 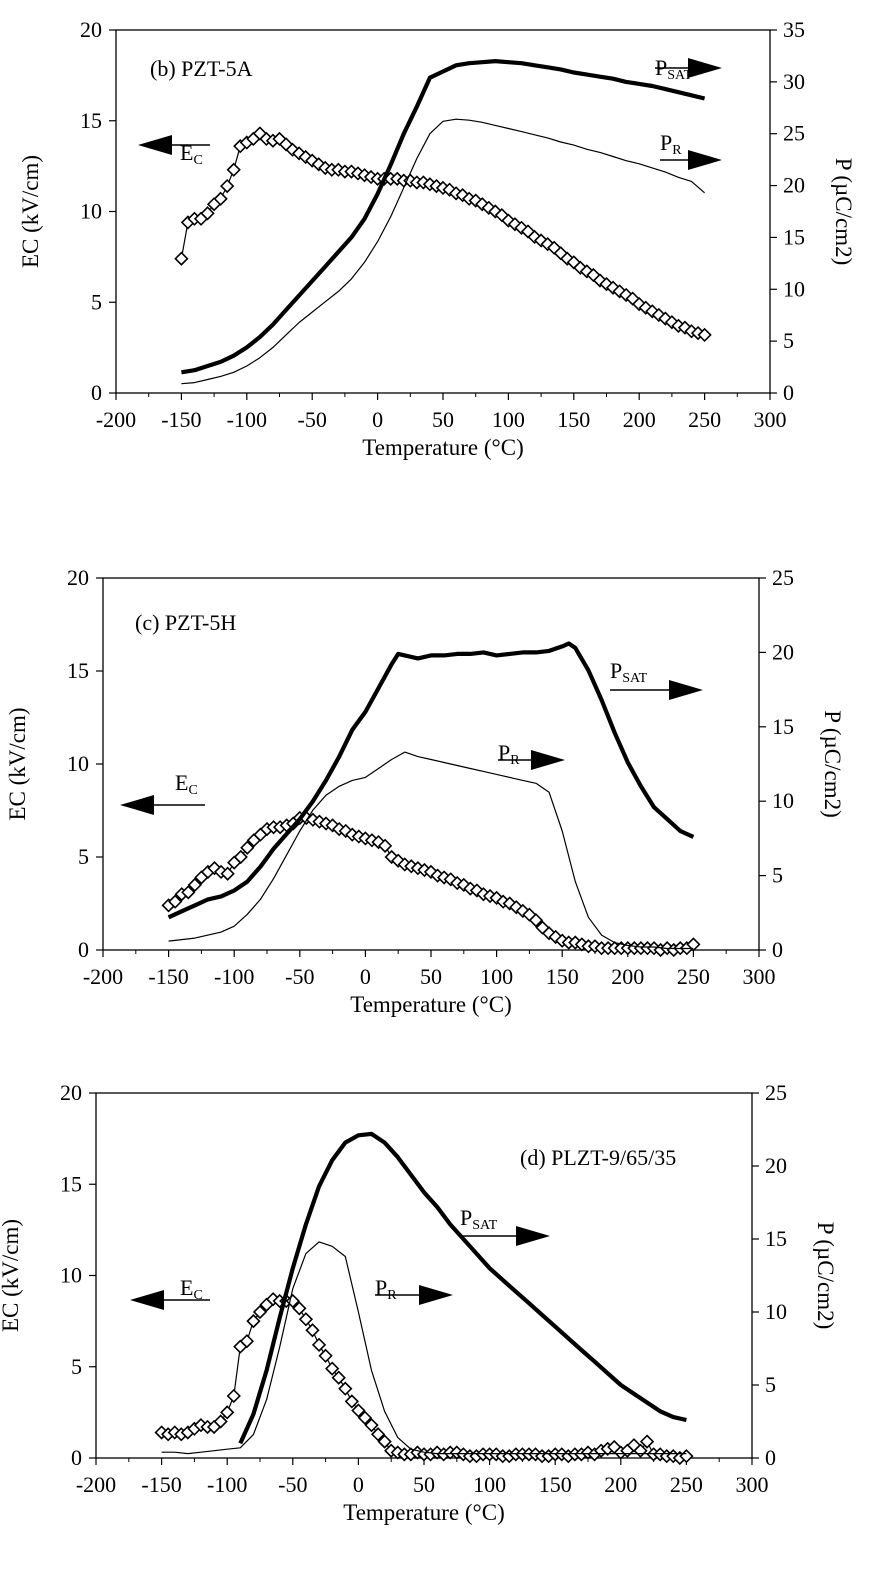 What do you see at coordinates (78, 577) in the screenshot?
I see `y-left-tick-label: 20` at bounding box center [78, 577].